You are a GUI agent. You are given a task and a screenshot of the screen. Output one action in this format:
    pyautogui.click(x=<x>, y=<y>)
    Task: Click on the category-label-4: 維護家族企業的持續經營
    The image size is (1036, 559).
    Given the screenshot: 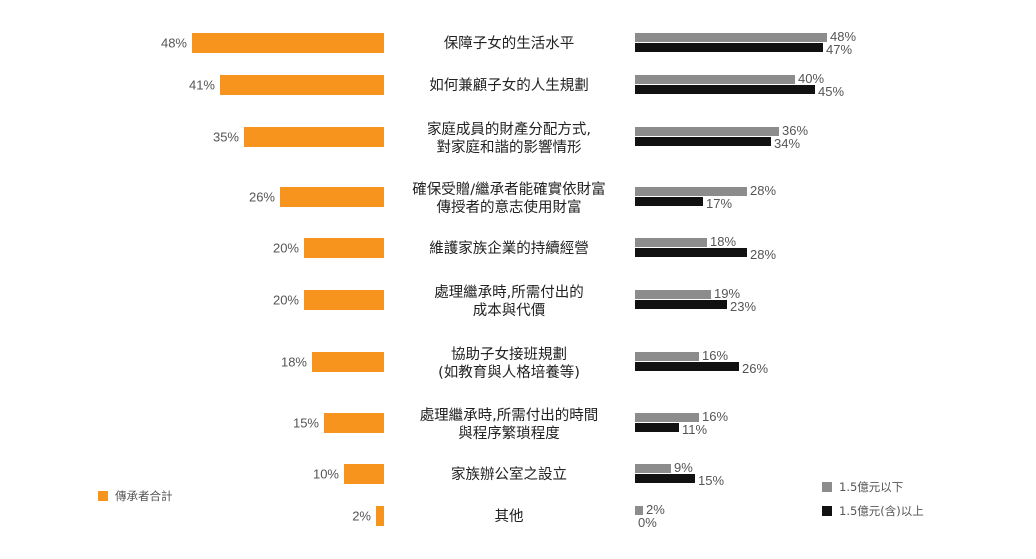 What is the action you would take?
    pyautogui.click(x=509, y=248)
    